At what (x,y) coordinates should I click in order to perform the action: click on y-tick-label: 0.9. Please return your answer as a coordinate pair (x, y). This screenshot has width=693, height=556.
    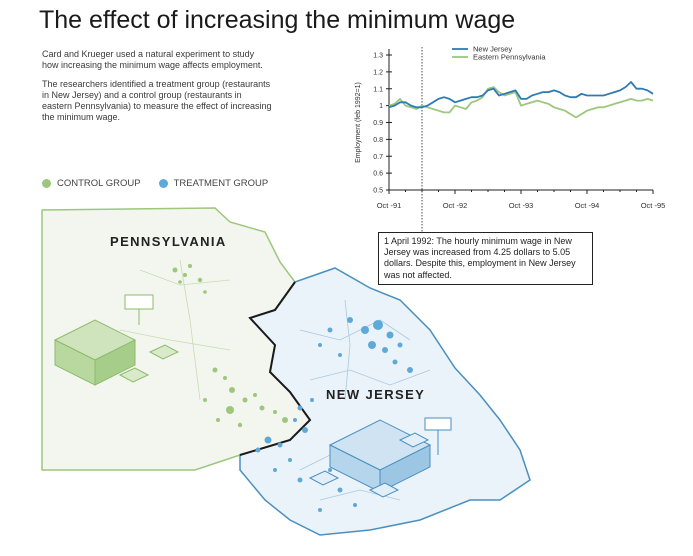
    Looking at the image, I should click on (378, 123).